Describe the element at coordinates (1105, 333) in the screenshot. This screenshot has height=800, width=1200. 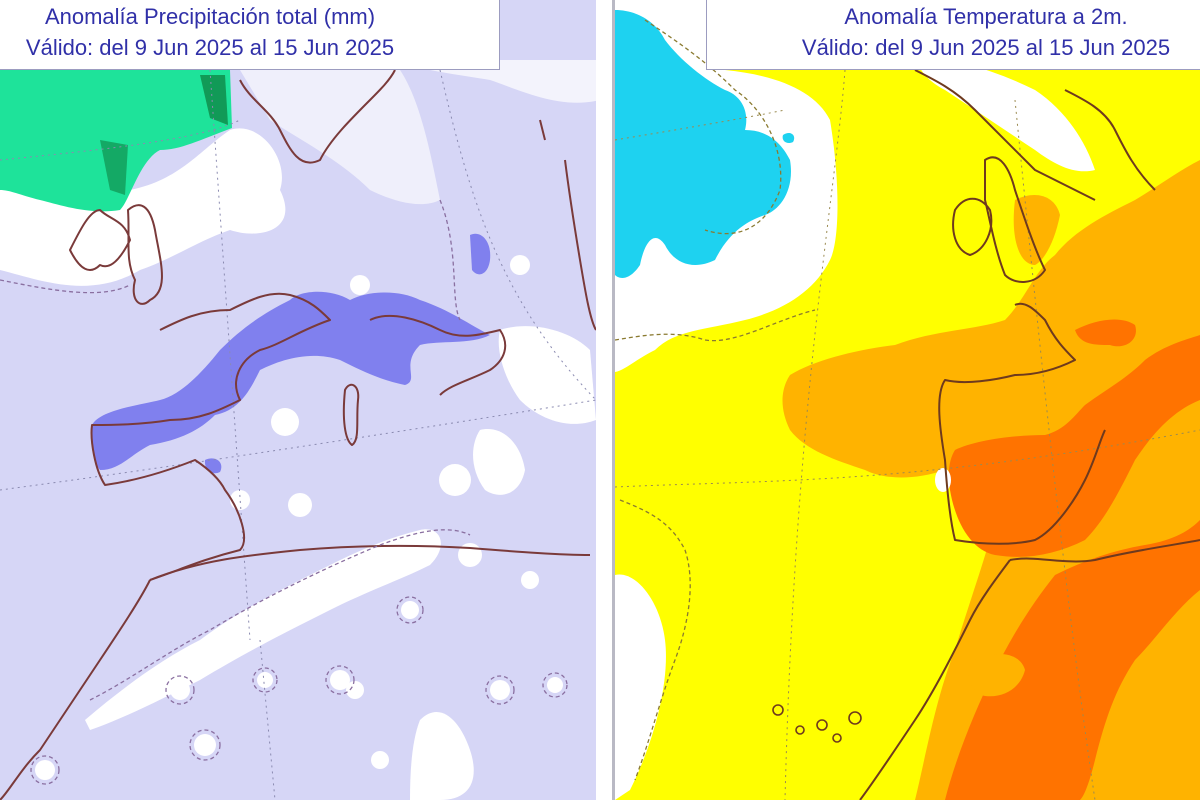
I see `very-warm-area-france` at that location.